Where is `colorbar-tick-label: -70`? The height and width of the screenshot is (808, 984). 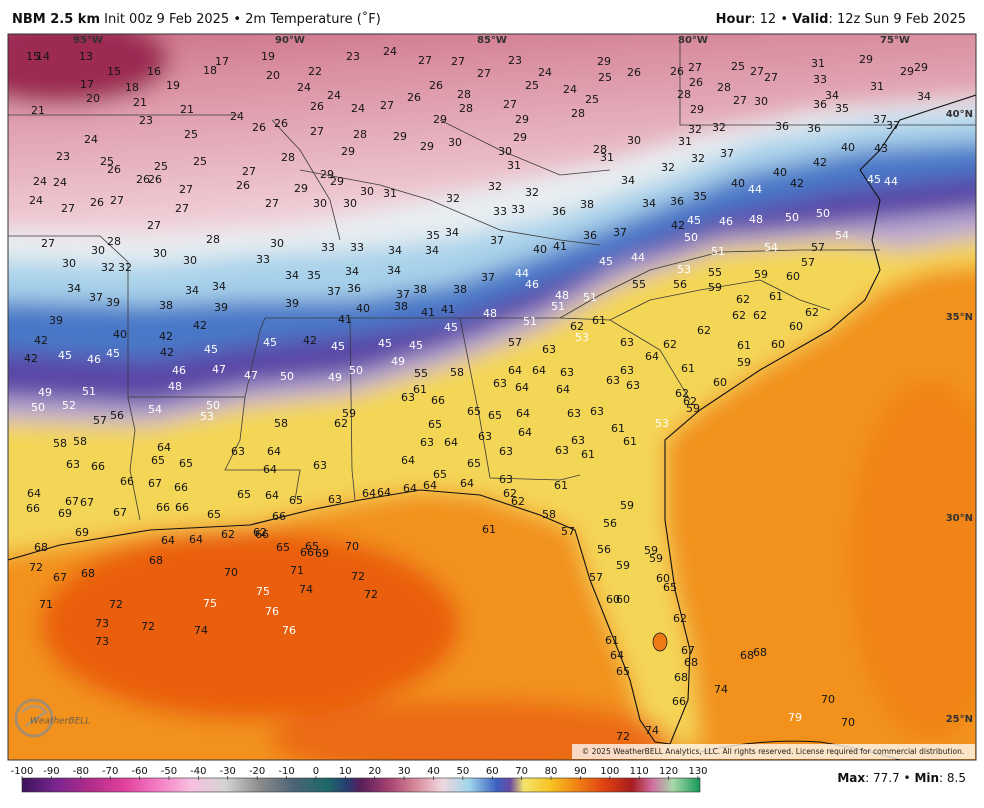
colorbar-tick-label: -70 is located at coordinates (110, 771).